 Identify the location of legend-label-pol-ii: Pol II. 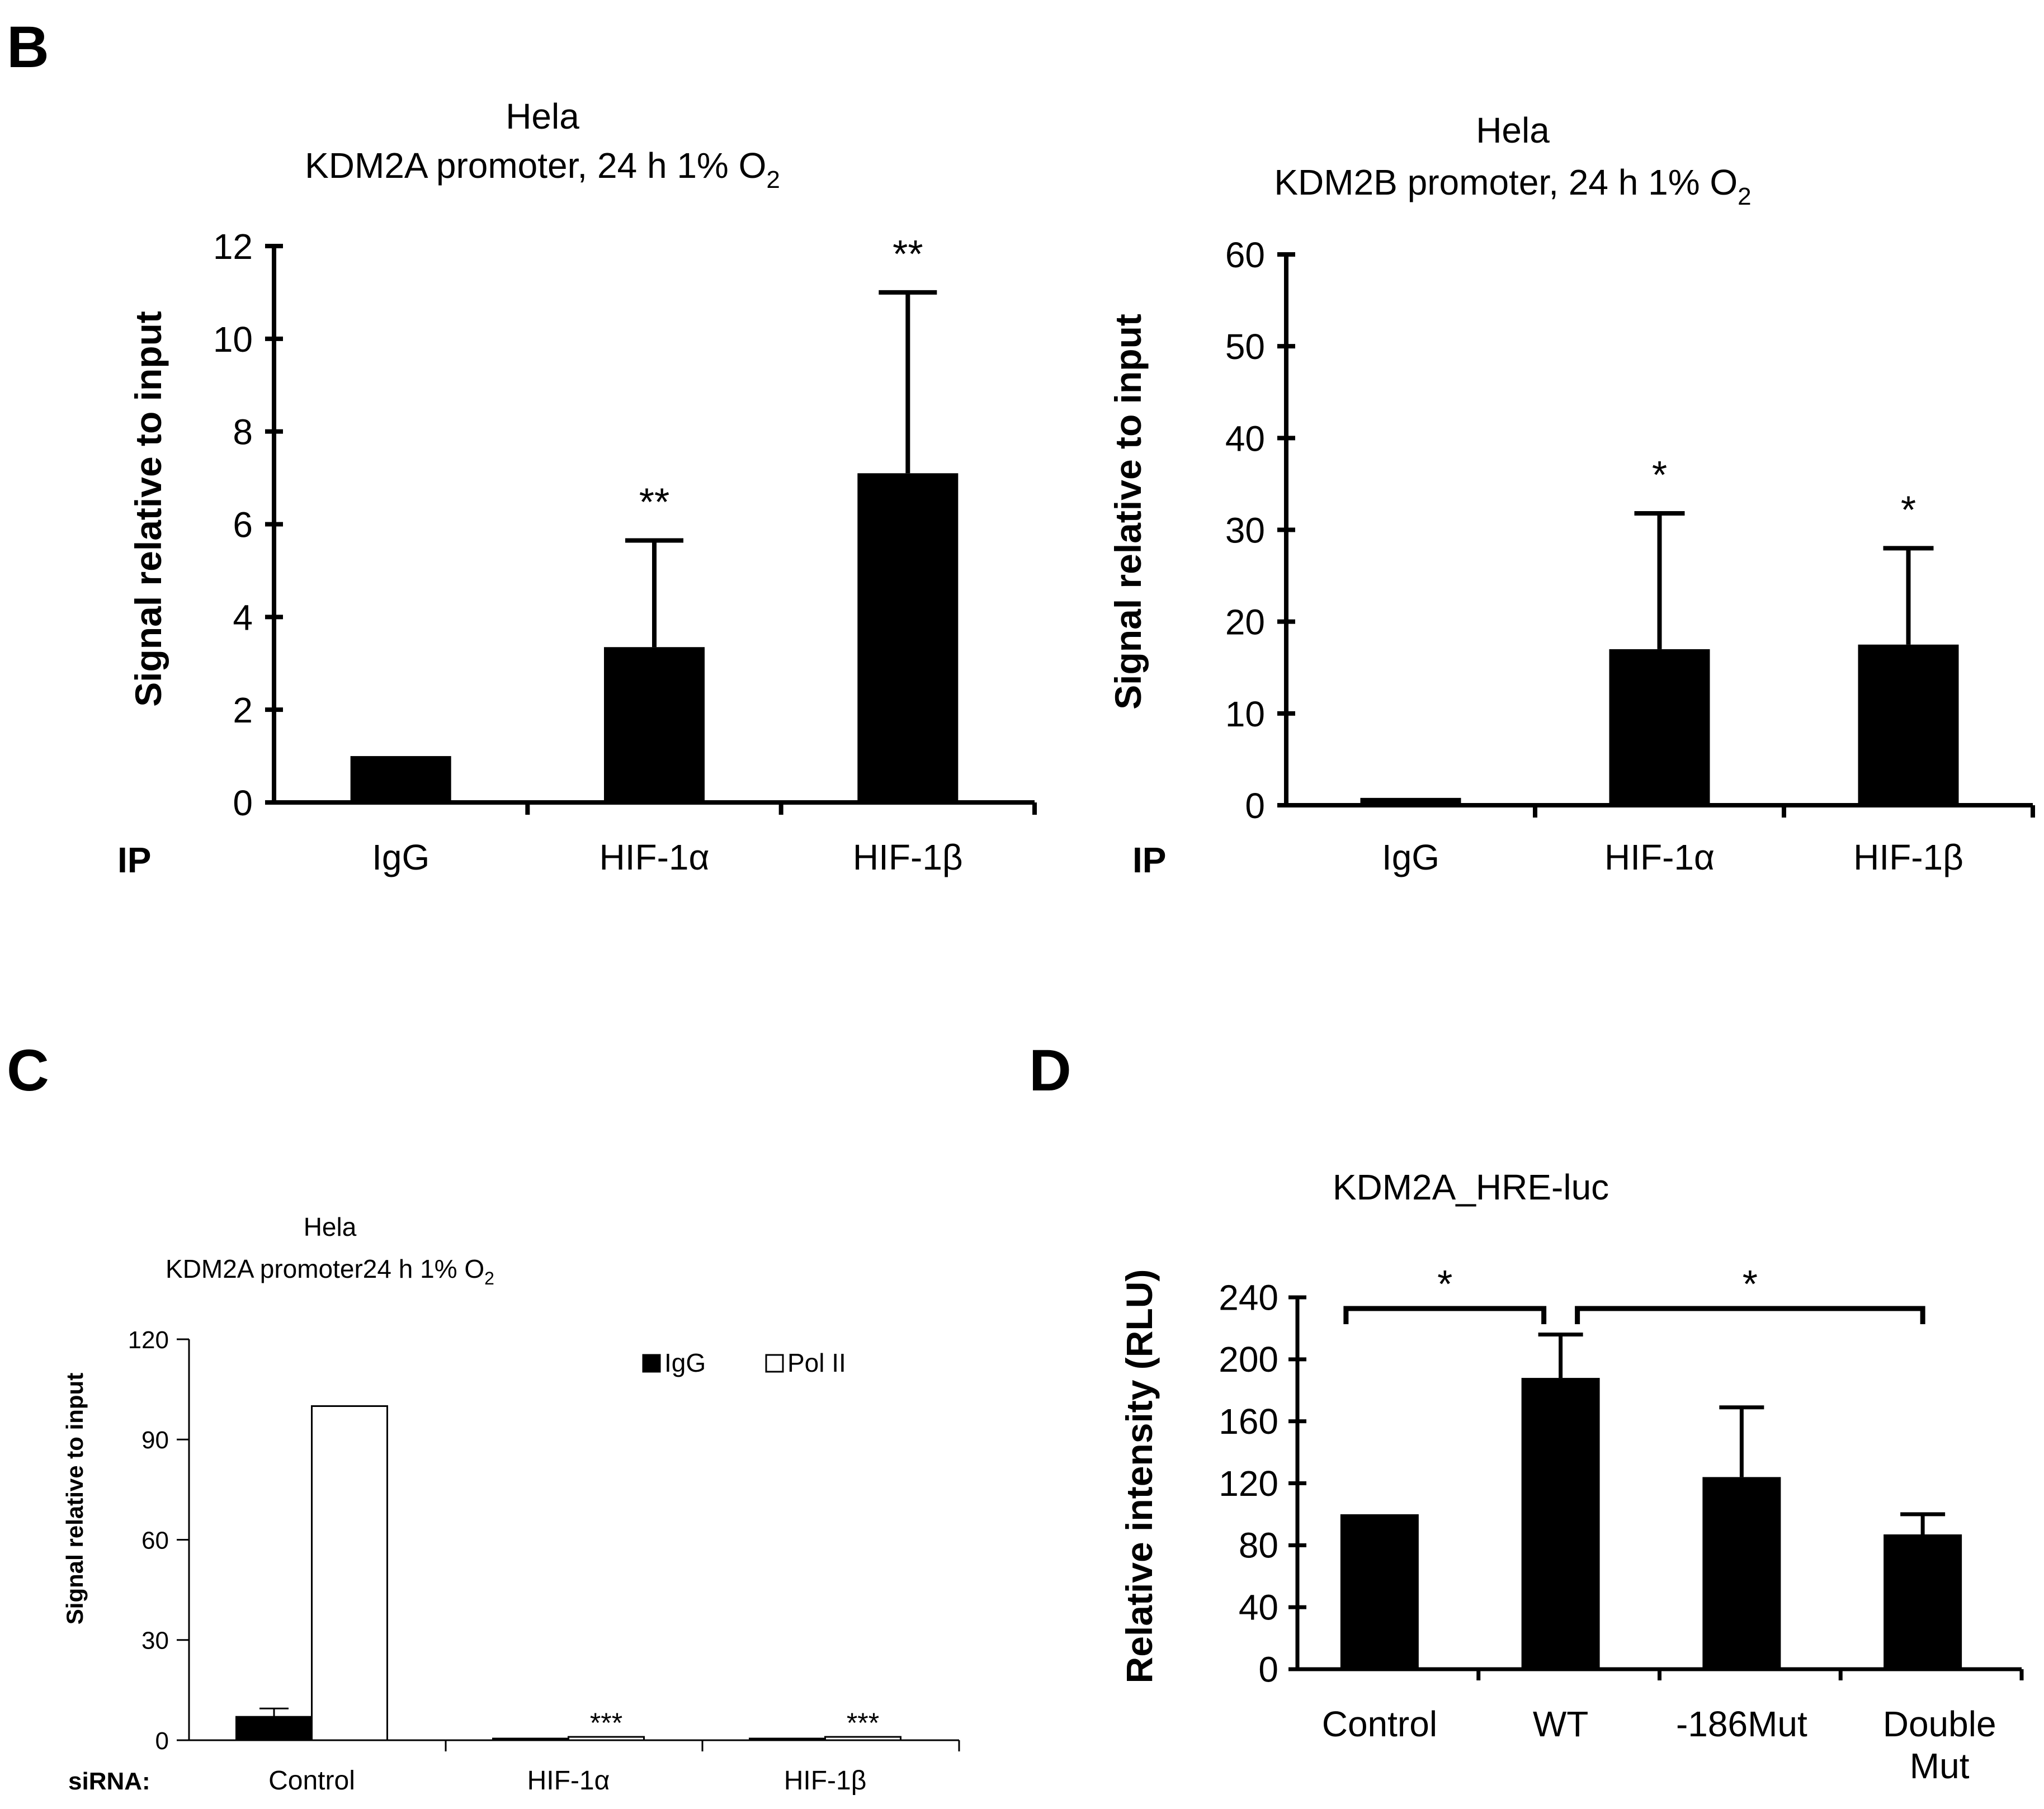
(816, 1362).